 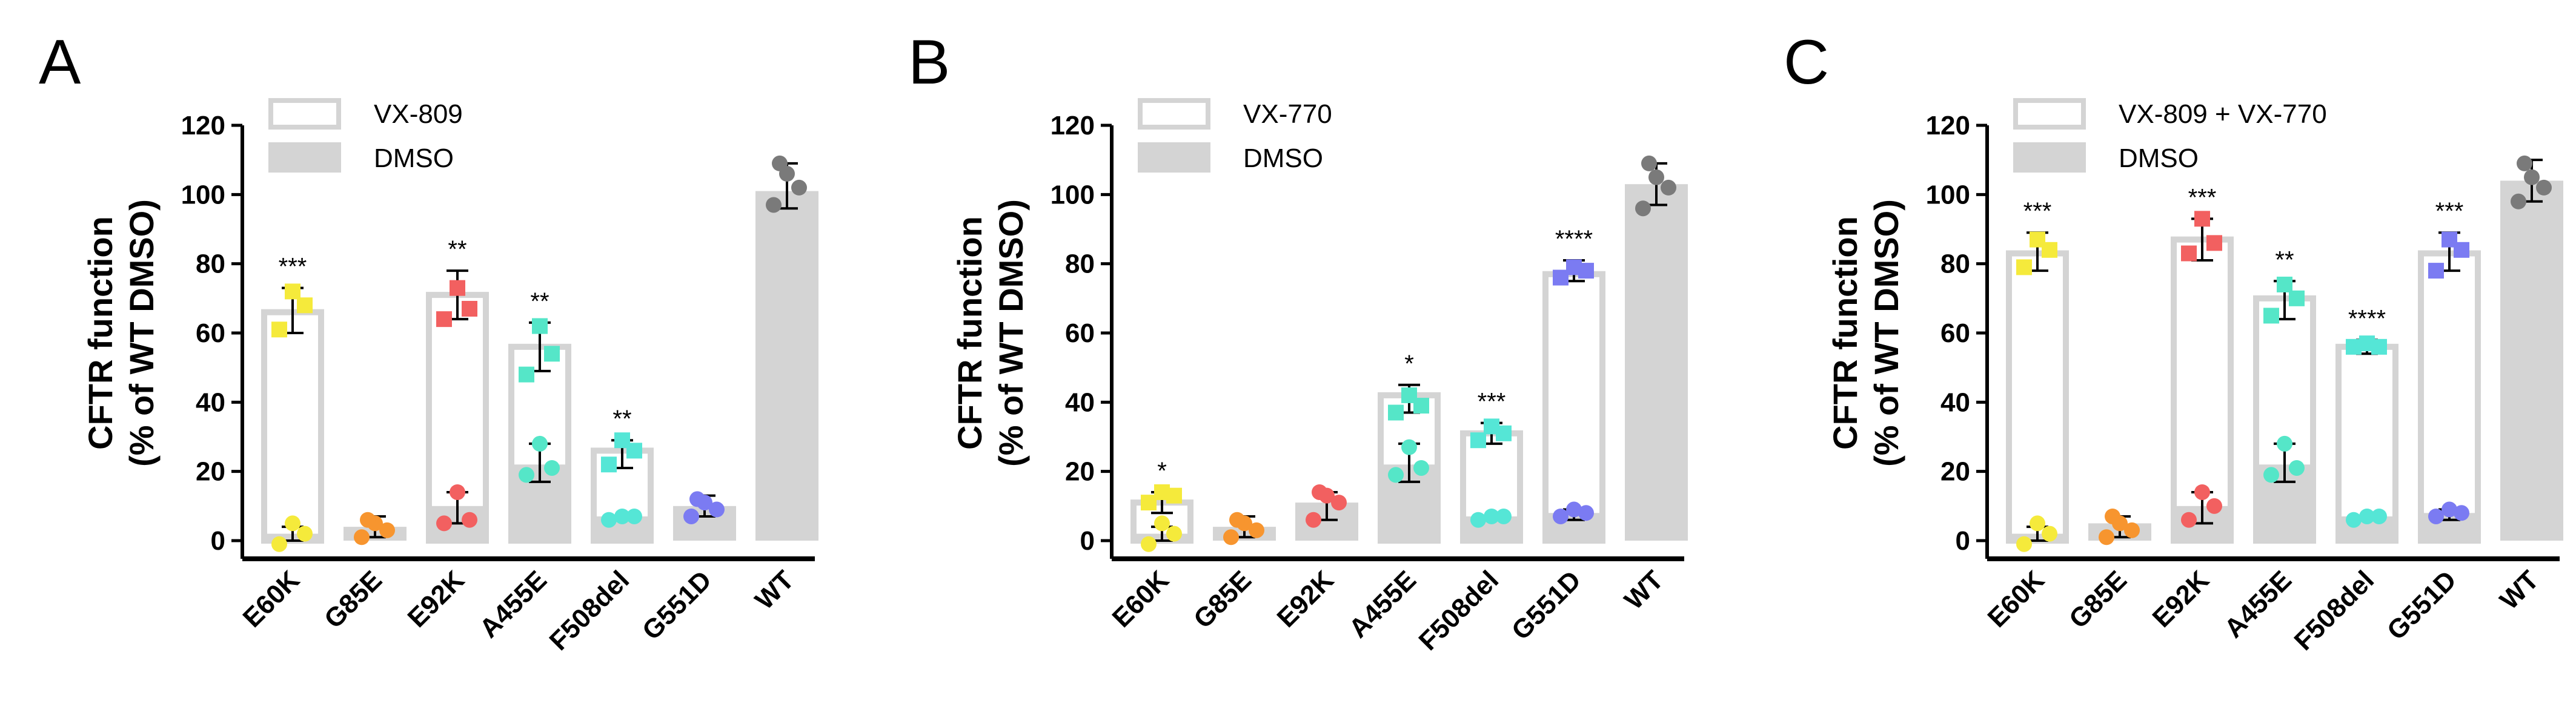 I want to click on y-axis-label-line1: CFTR function, so click(x=1845, y=333).